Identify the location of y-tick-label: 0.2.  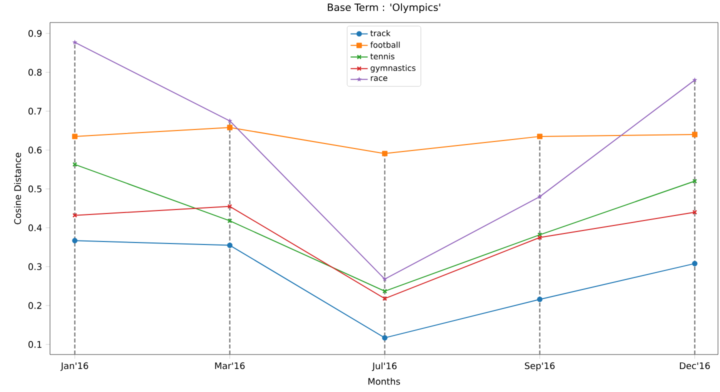
(35, 306).